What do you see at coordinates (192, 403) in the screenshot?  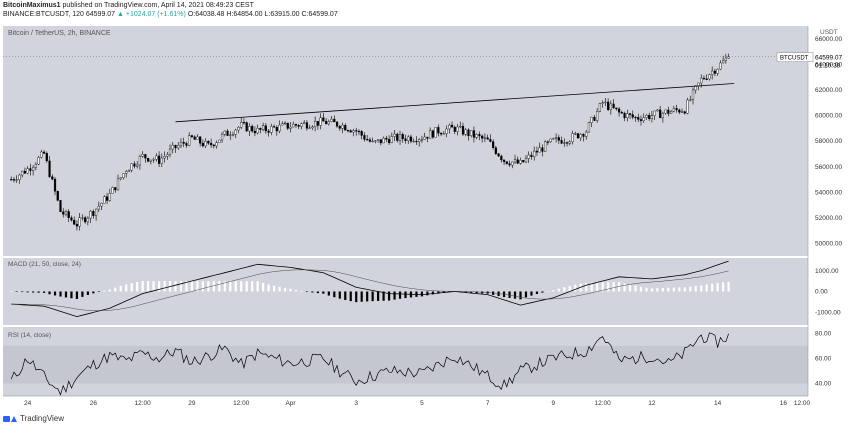 I see `x-tick-3: 29` at bounding box center [192, 403].